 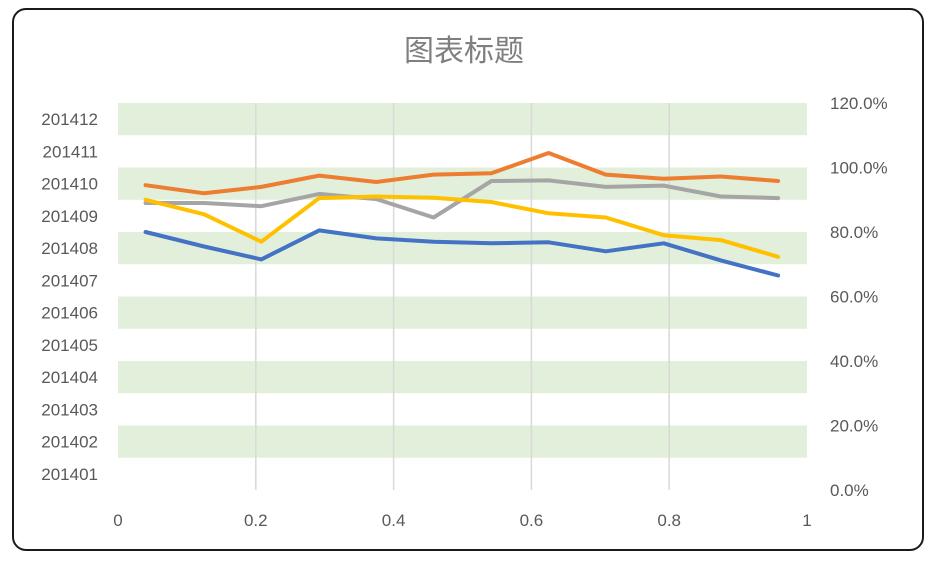 What do you see at coordinates (70, 151) in the screenshot?
I see `left-tick-label: 201411` at bounding box center [70, 151].